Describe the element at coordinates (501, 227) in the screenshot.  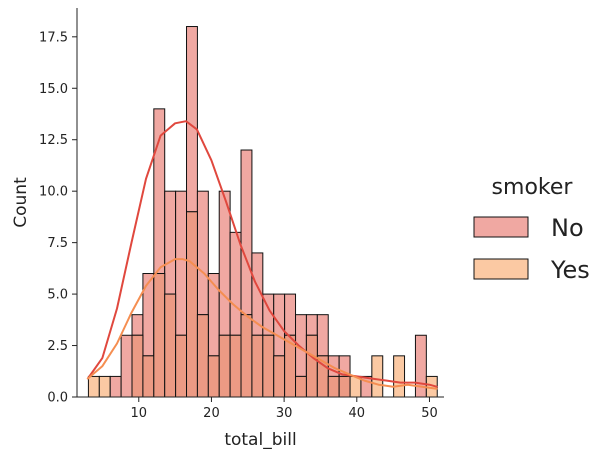
I see `legend-swatch-no` at that location.